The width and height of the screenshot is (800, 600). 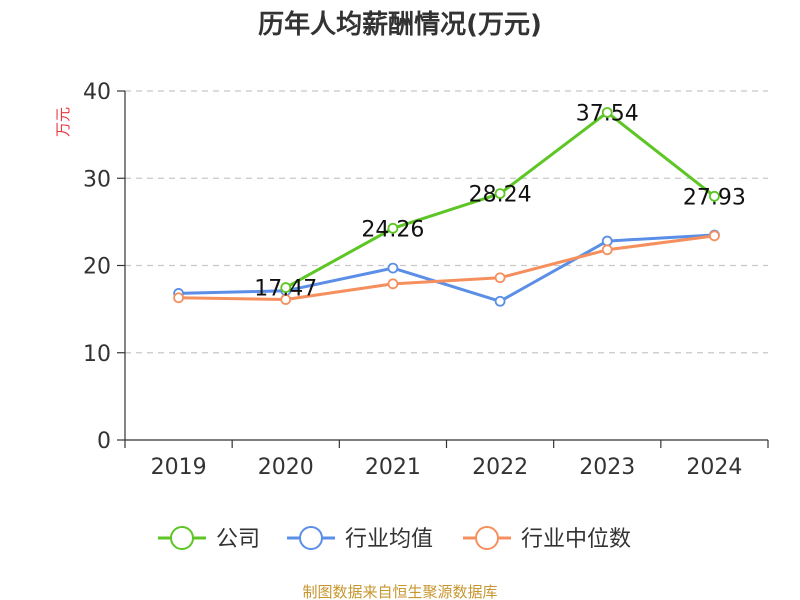 I want to click on data-label: 24.26, so click(x=392, y=229).